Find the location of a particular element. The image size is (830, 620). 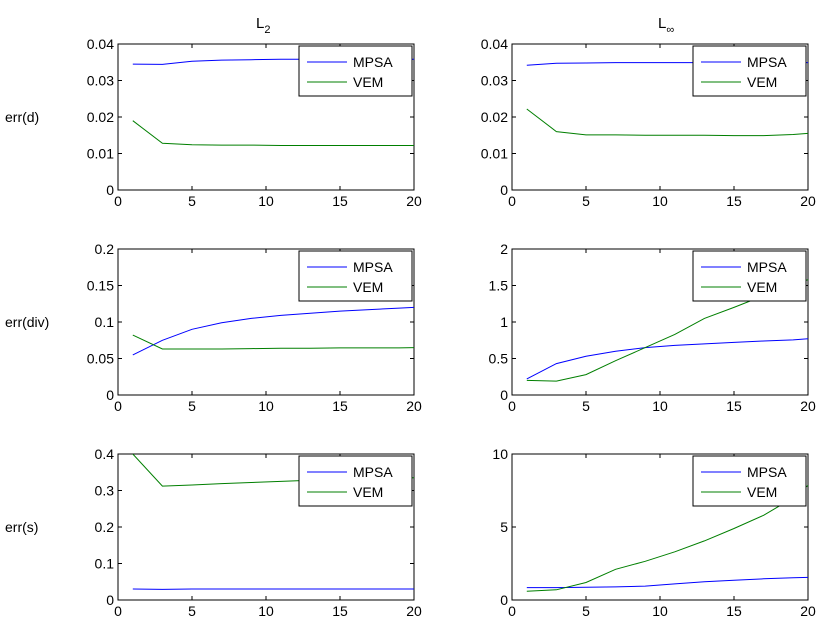

row-label-err-d: err(d) is located at coordinates (22, 117).